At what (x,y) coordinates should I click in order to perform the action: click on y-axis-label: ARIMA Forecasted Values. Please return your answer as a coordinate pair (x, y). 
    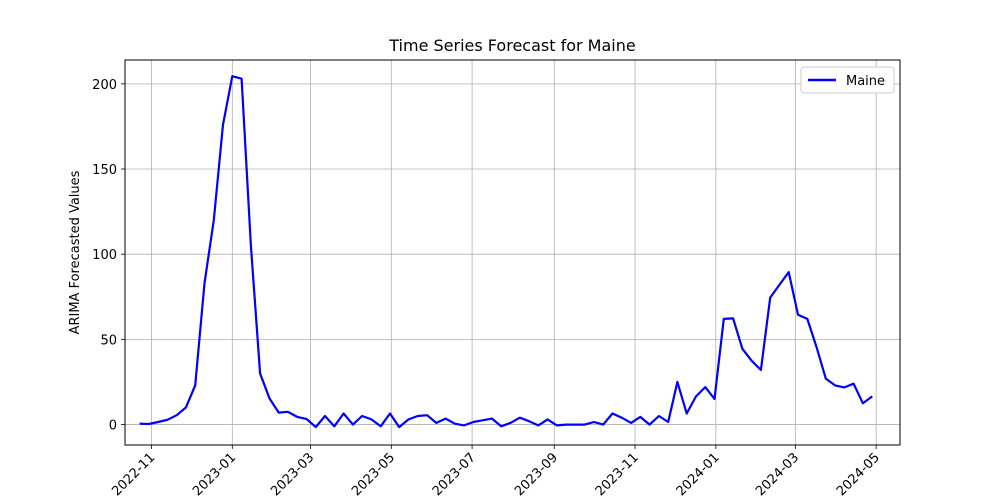
    Looking at the image, I should click on (75, 252).